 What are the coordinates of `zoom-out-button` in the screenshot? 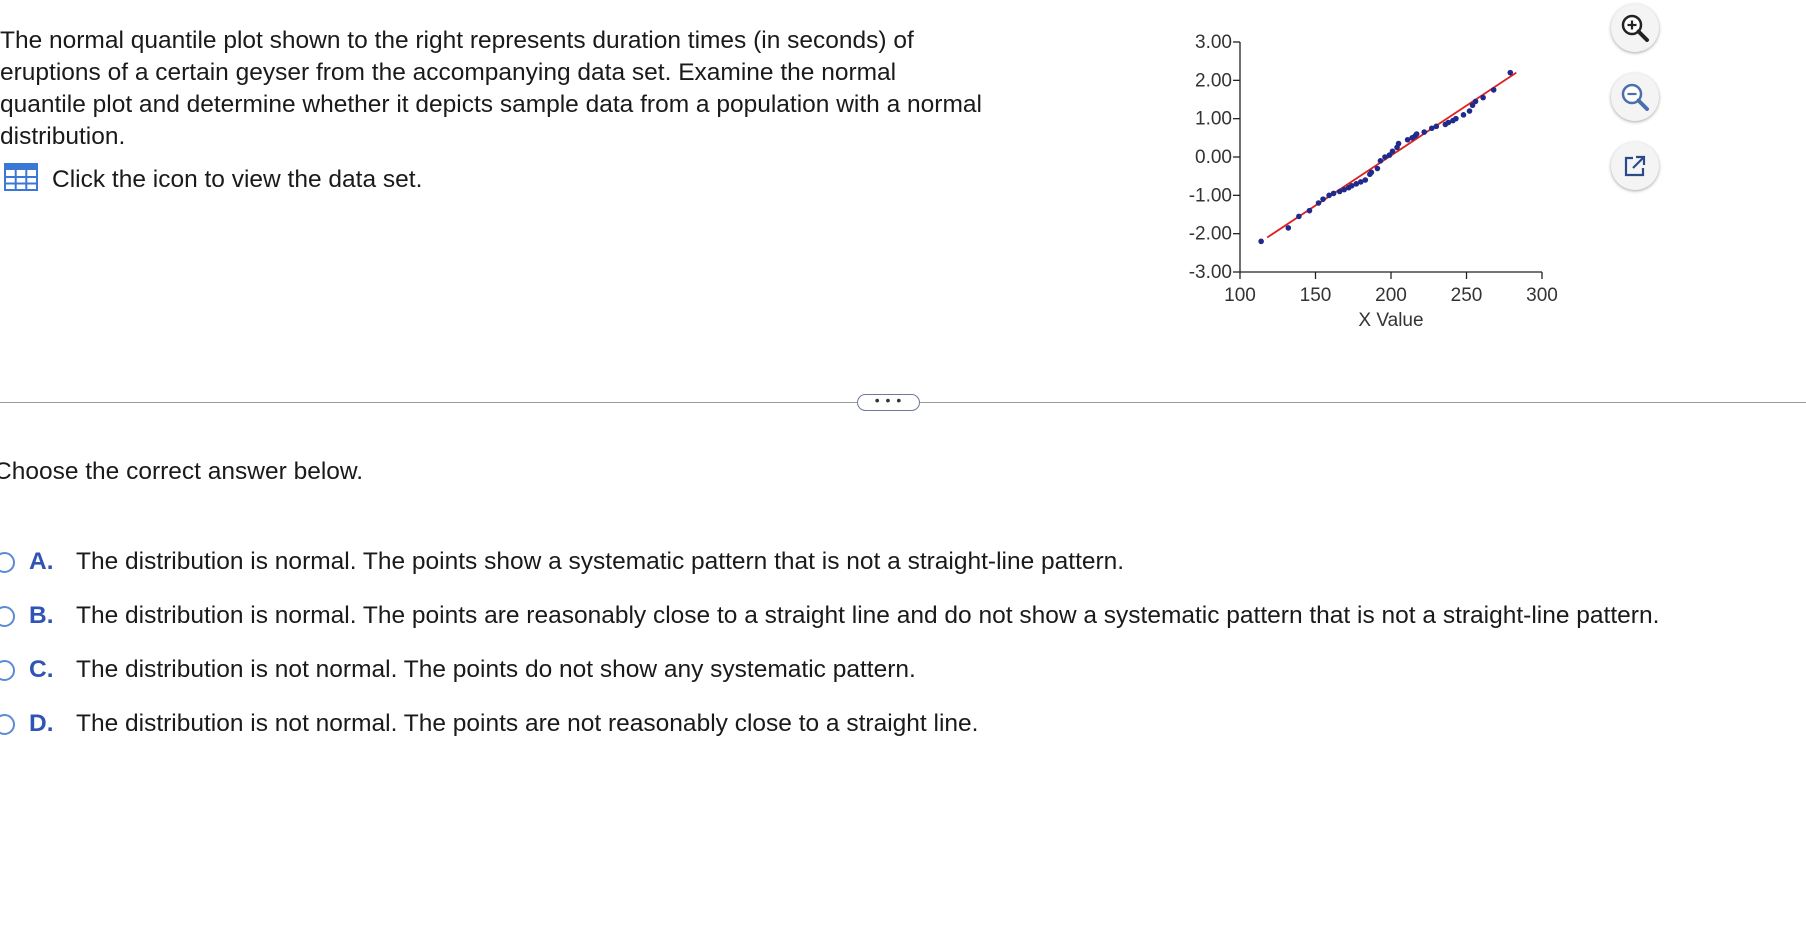 It's located at (1635, 97).